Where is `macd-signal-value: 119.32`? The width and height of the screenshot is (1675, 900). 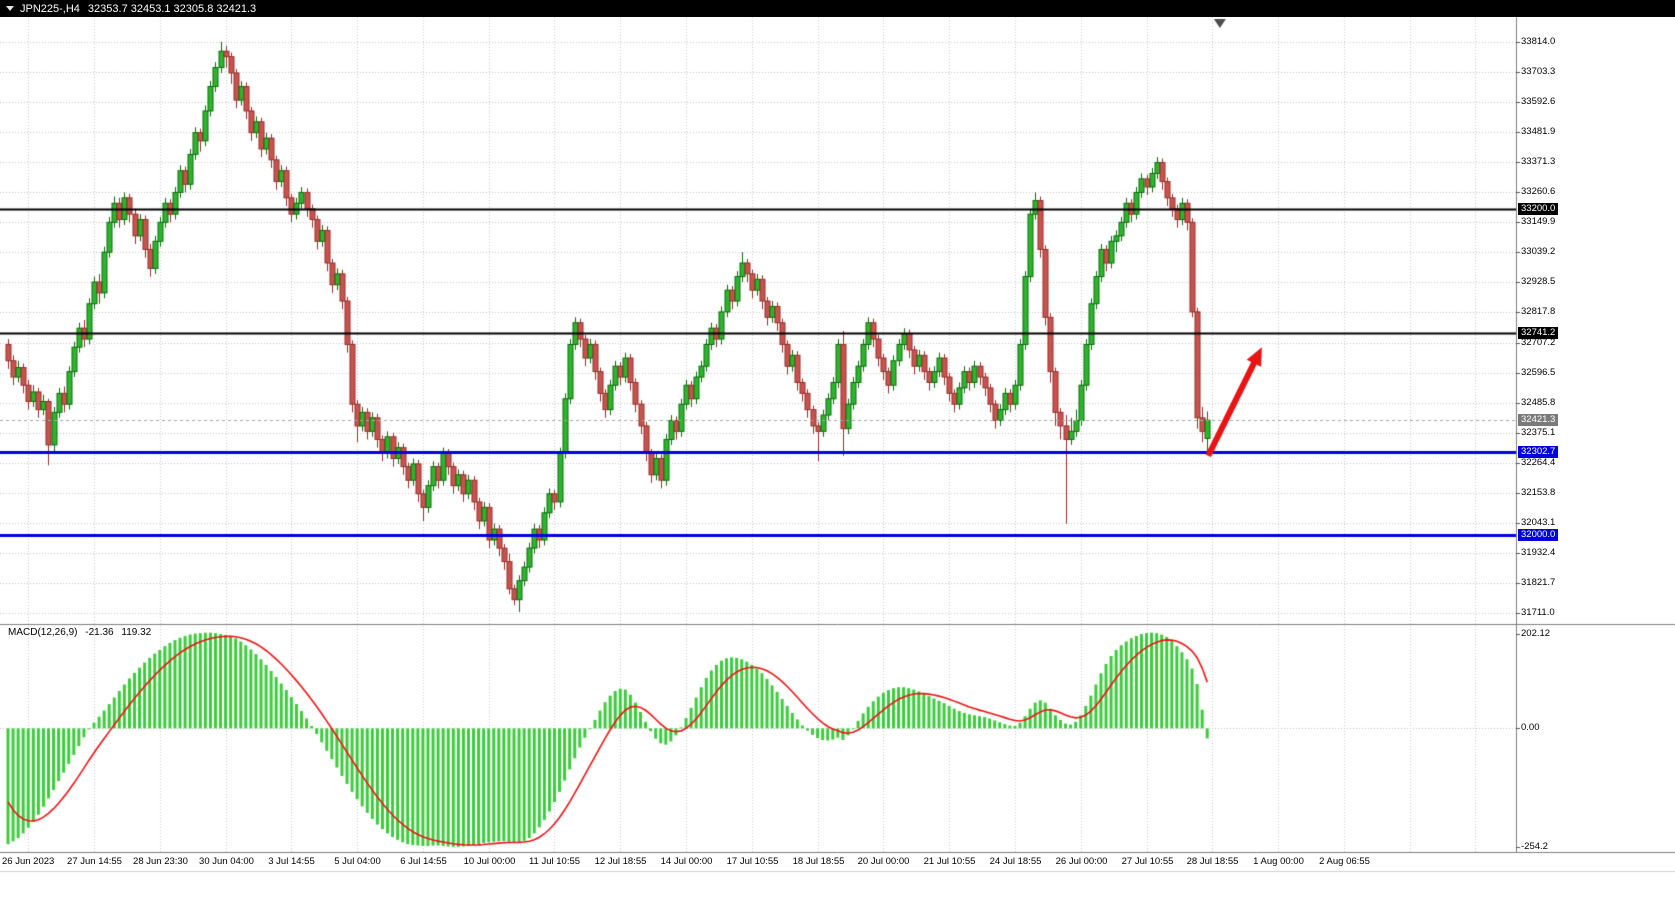
macd-signal-value: 119.32 is located at coordinates (136, 632).